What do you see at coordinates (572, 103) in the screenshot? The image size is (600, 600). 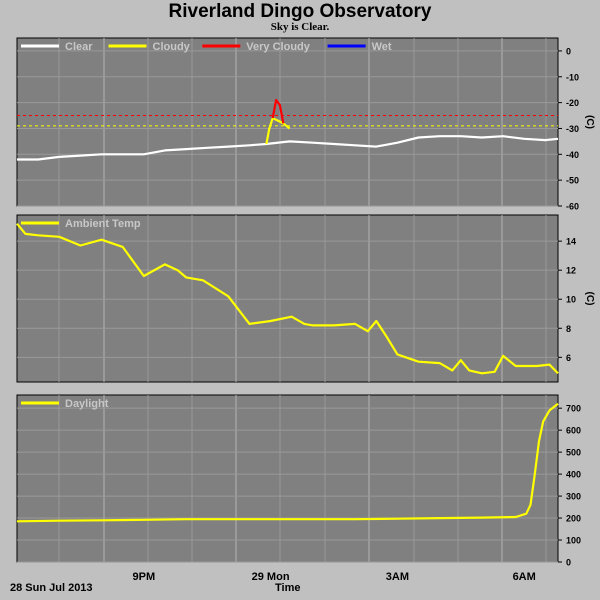 I see `y-tick-label: -20` at bounding box center [572, 103].